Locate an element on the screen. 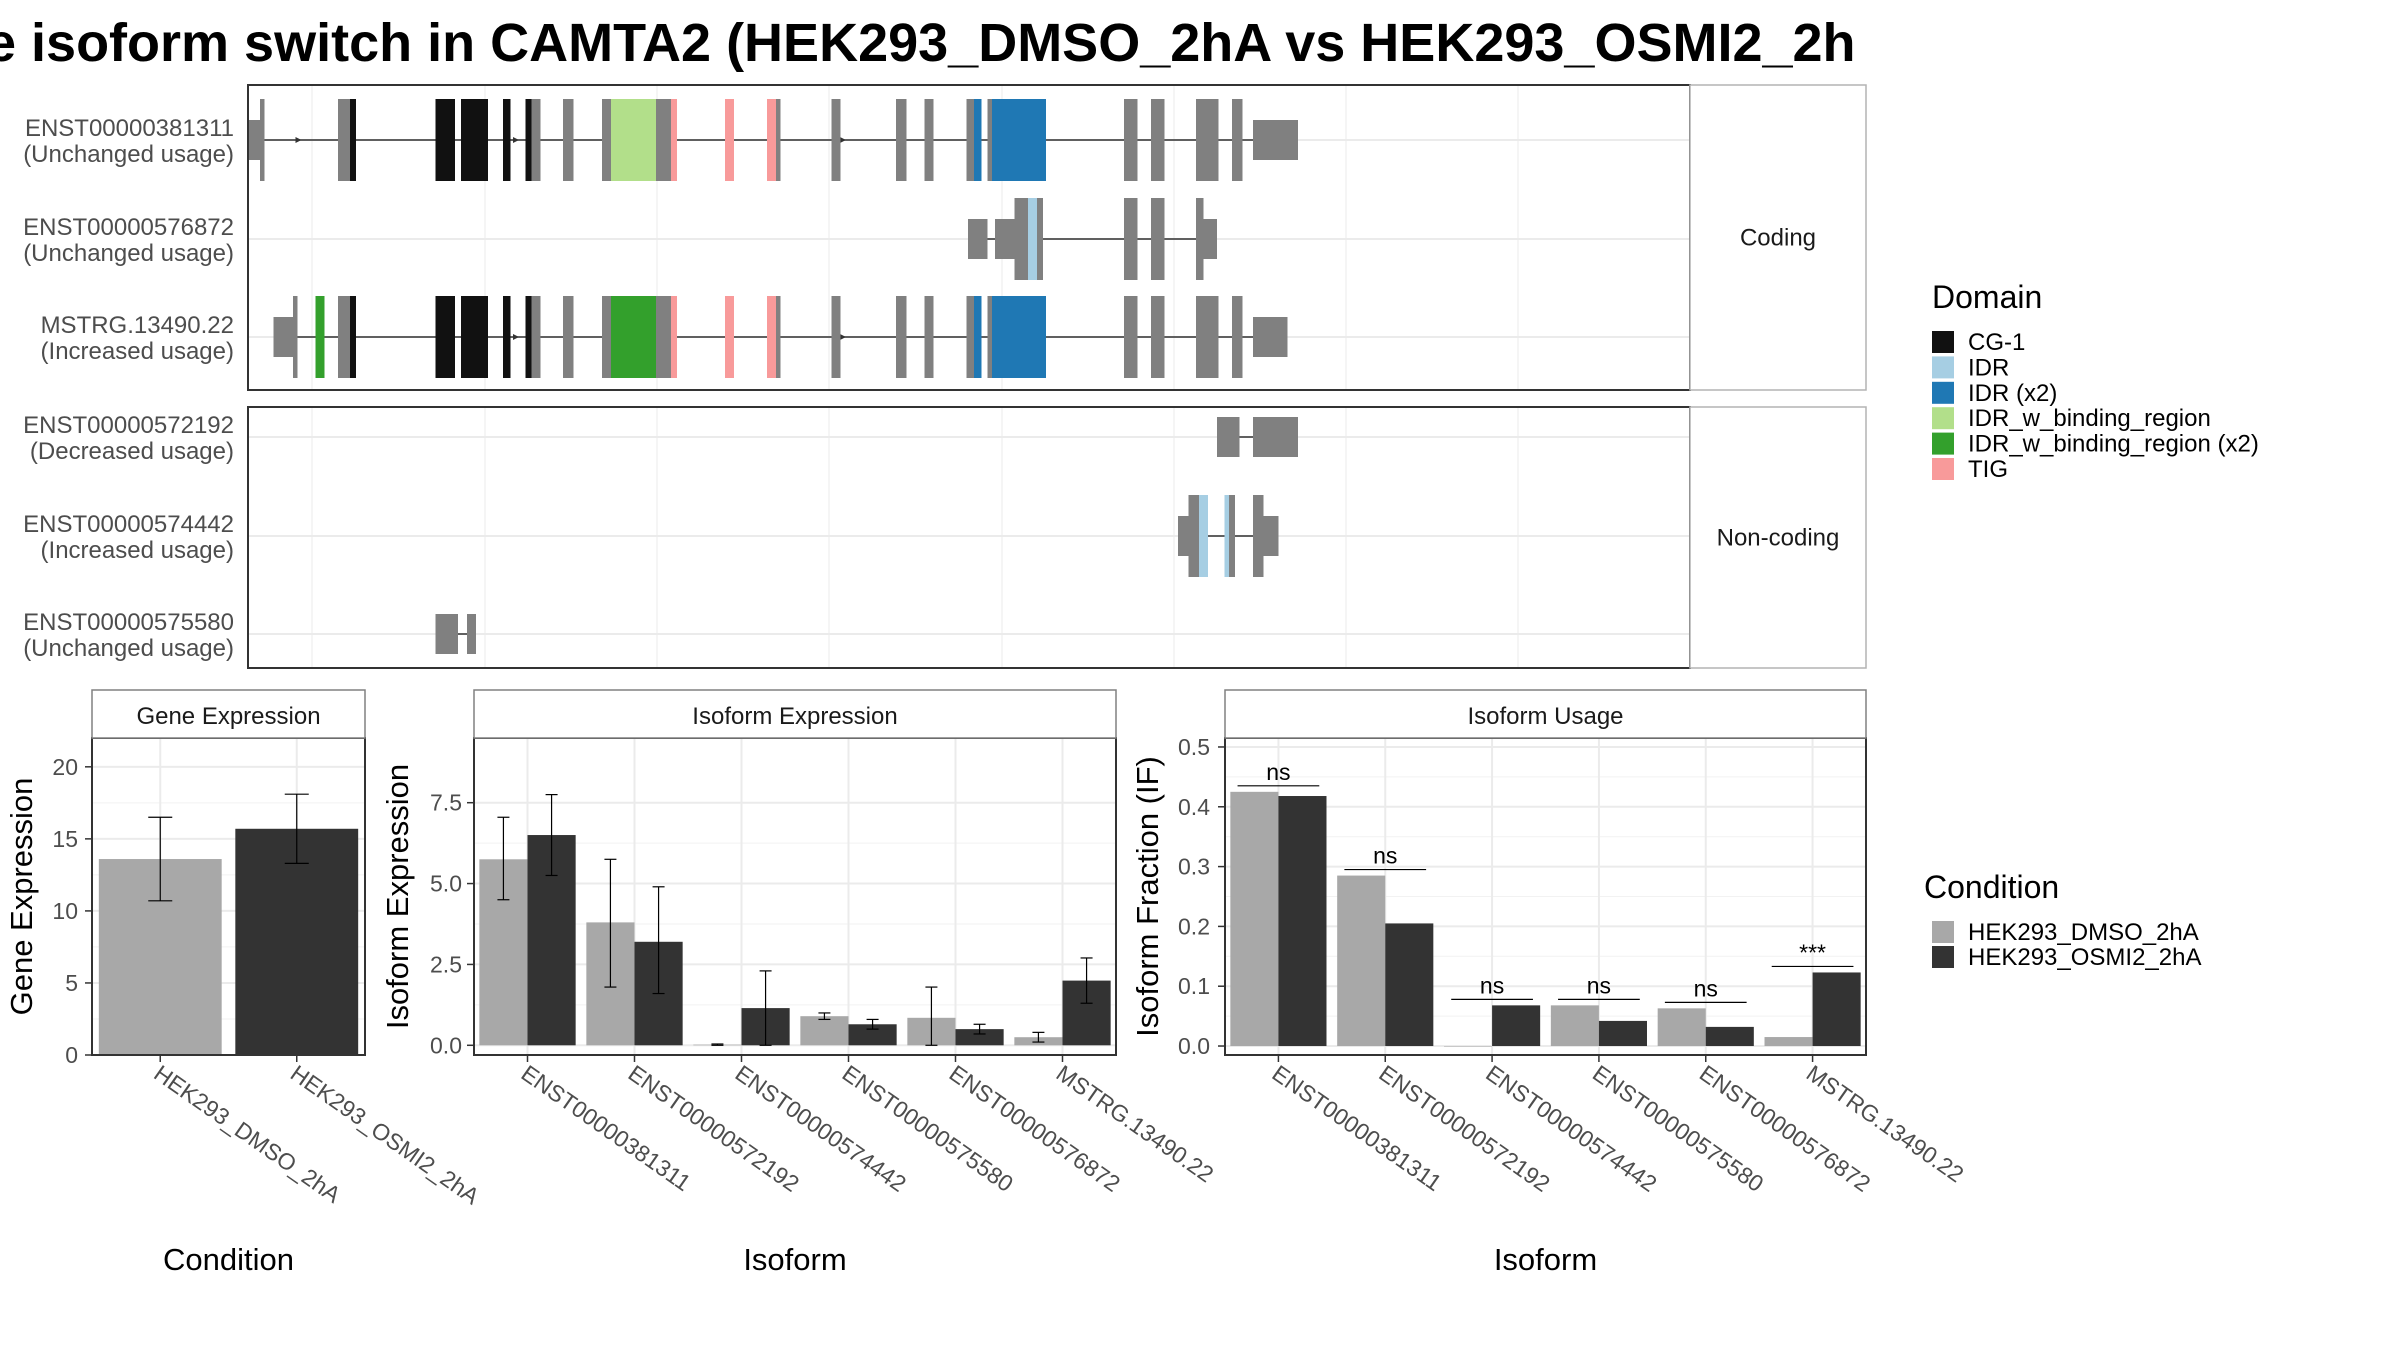 Image resolution: width=2400 pixels, height=1350 pixels. panel-background is located at coordinates (969, 537).